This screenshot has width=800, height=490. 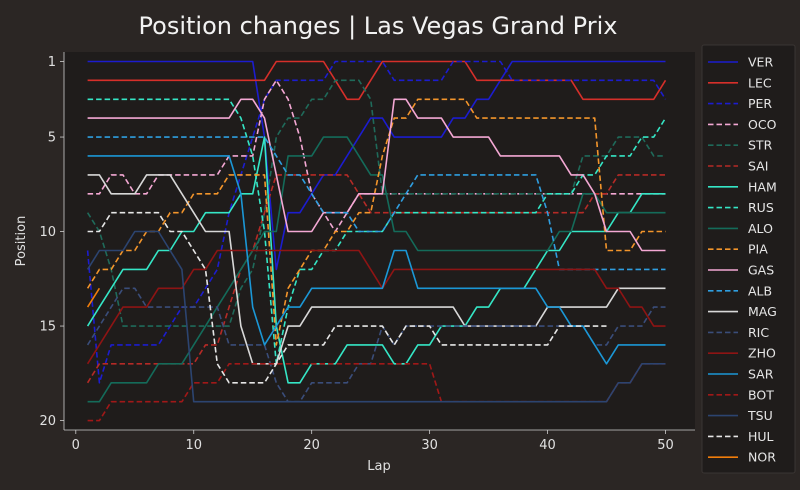 I want to click on legend-label: OCO, so click(x=762, y=124).